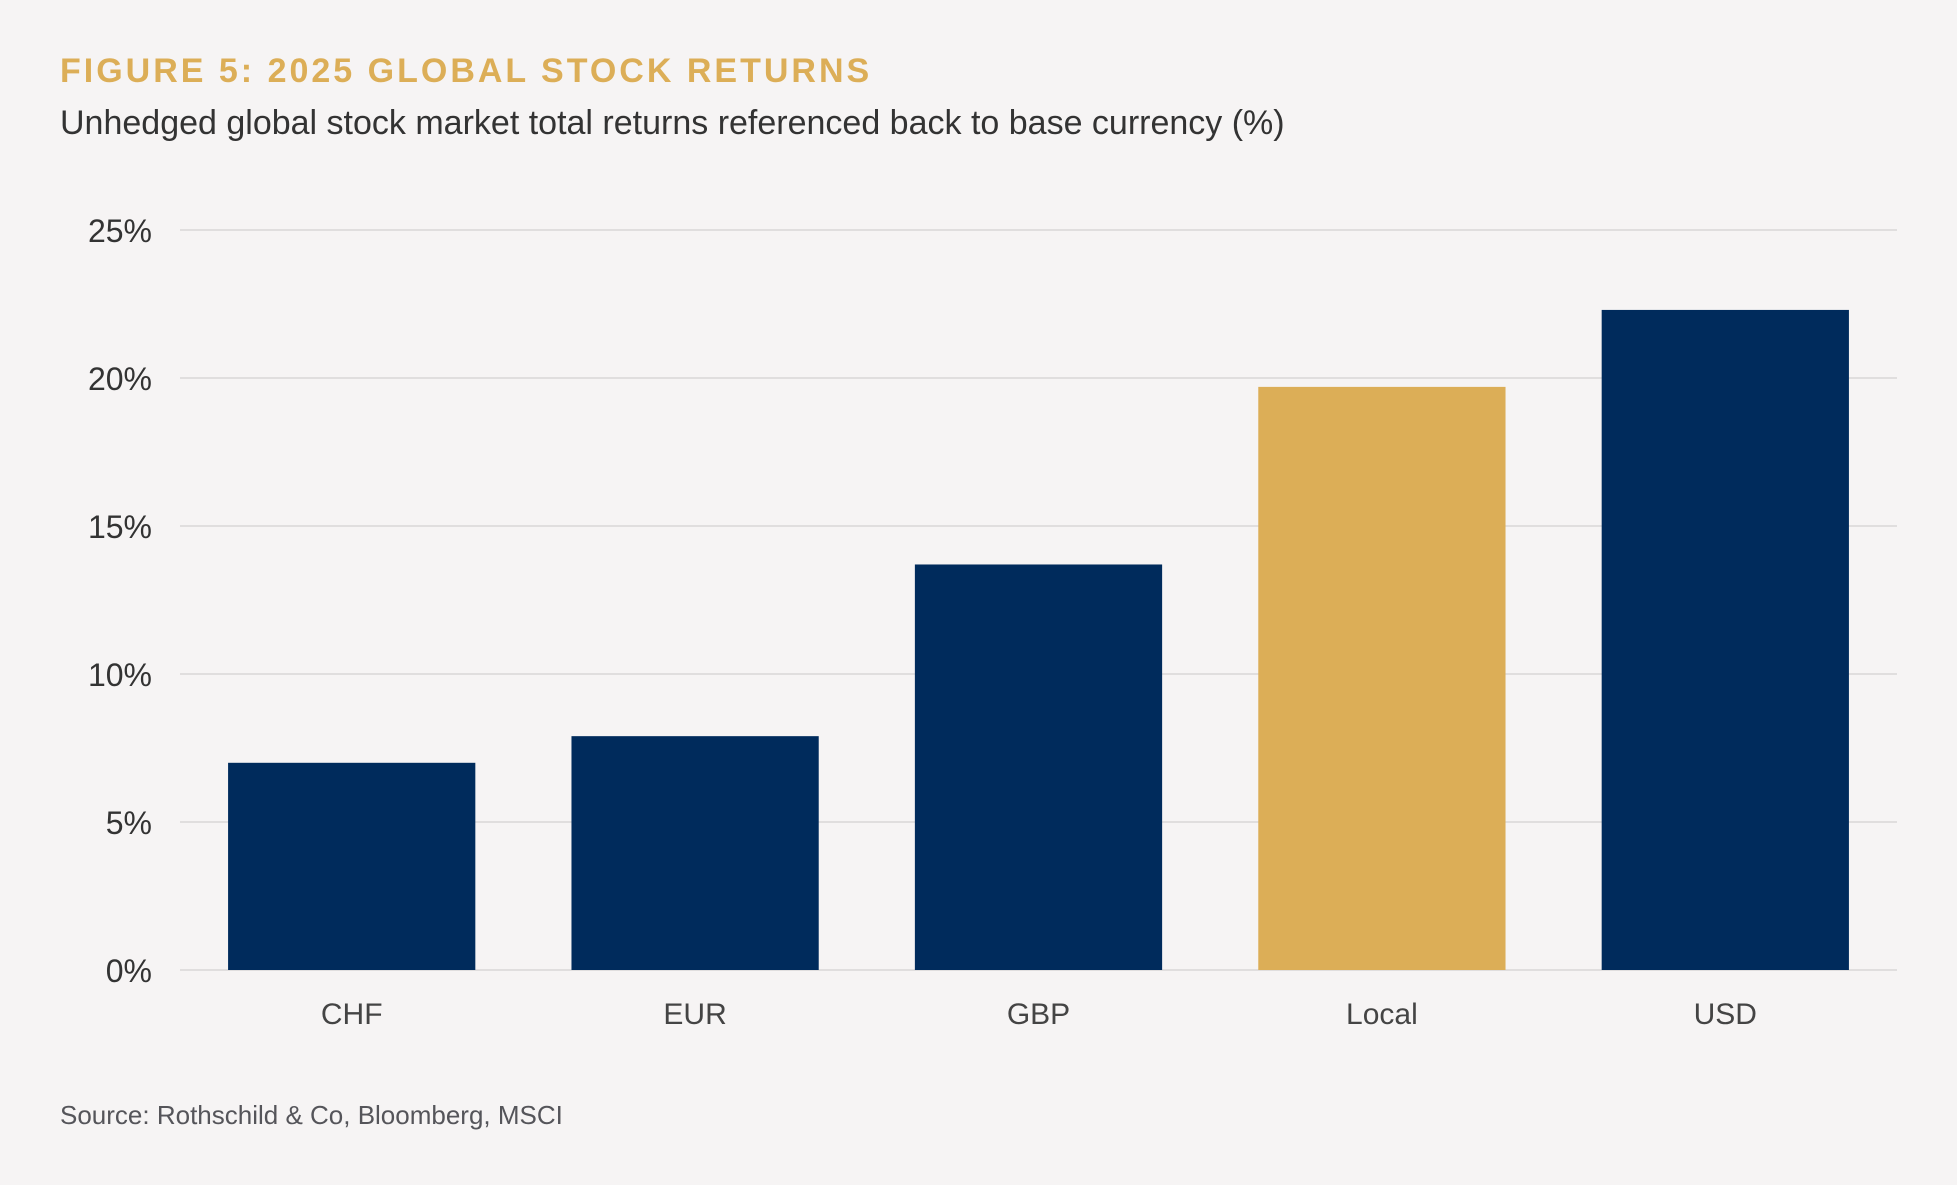  Describe the element at coordinates (129, 971) in the screenshot. I see `y-tick-label: 0%` at that location.